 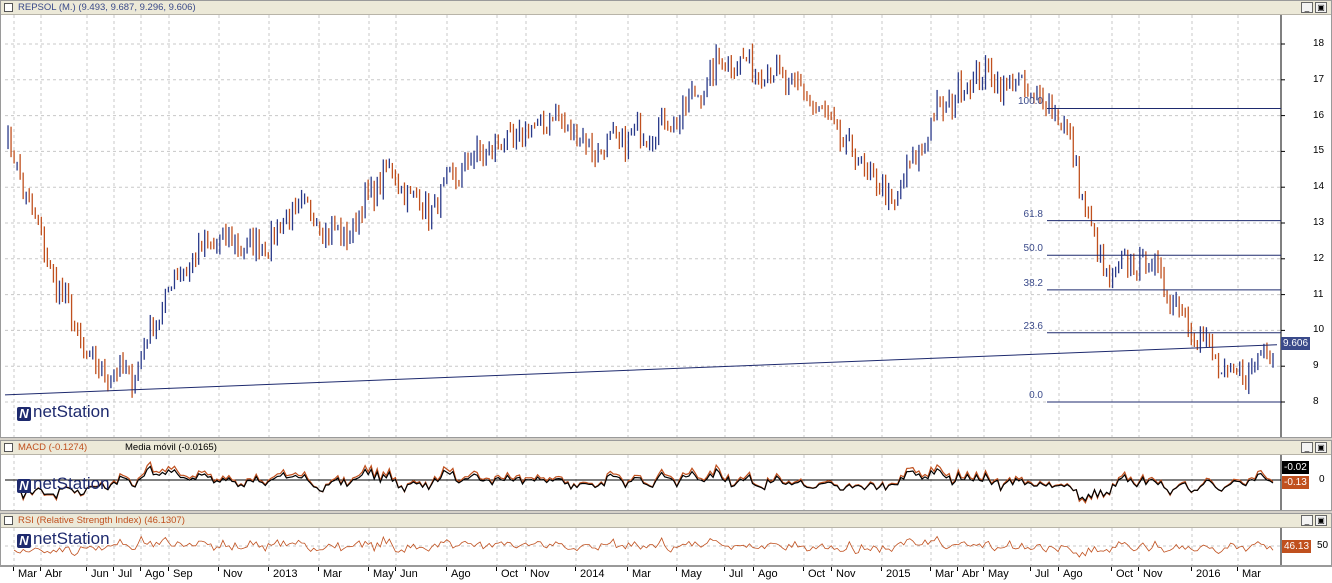 I want to click on x-axis-label: Sep, so click(x=183, y=574).